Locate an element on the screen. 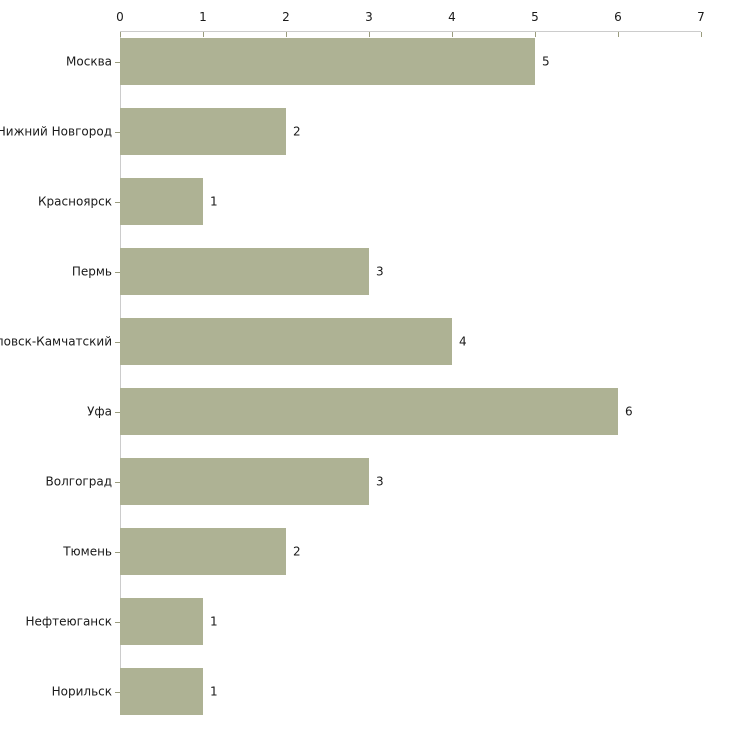  y-axis-category-label: Тюмень is located at coordinates (87, 551).